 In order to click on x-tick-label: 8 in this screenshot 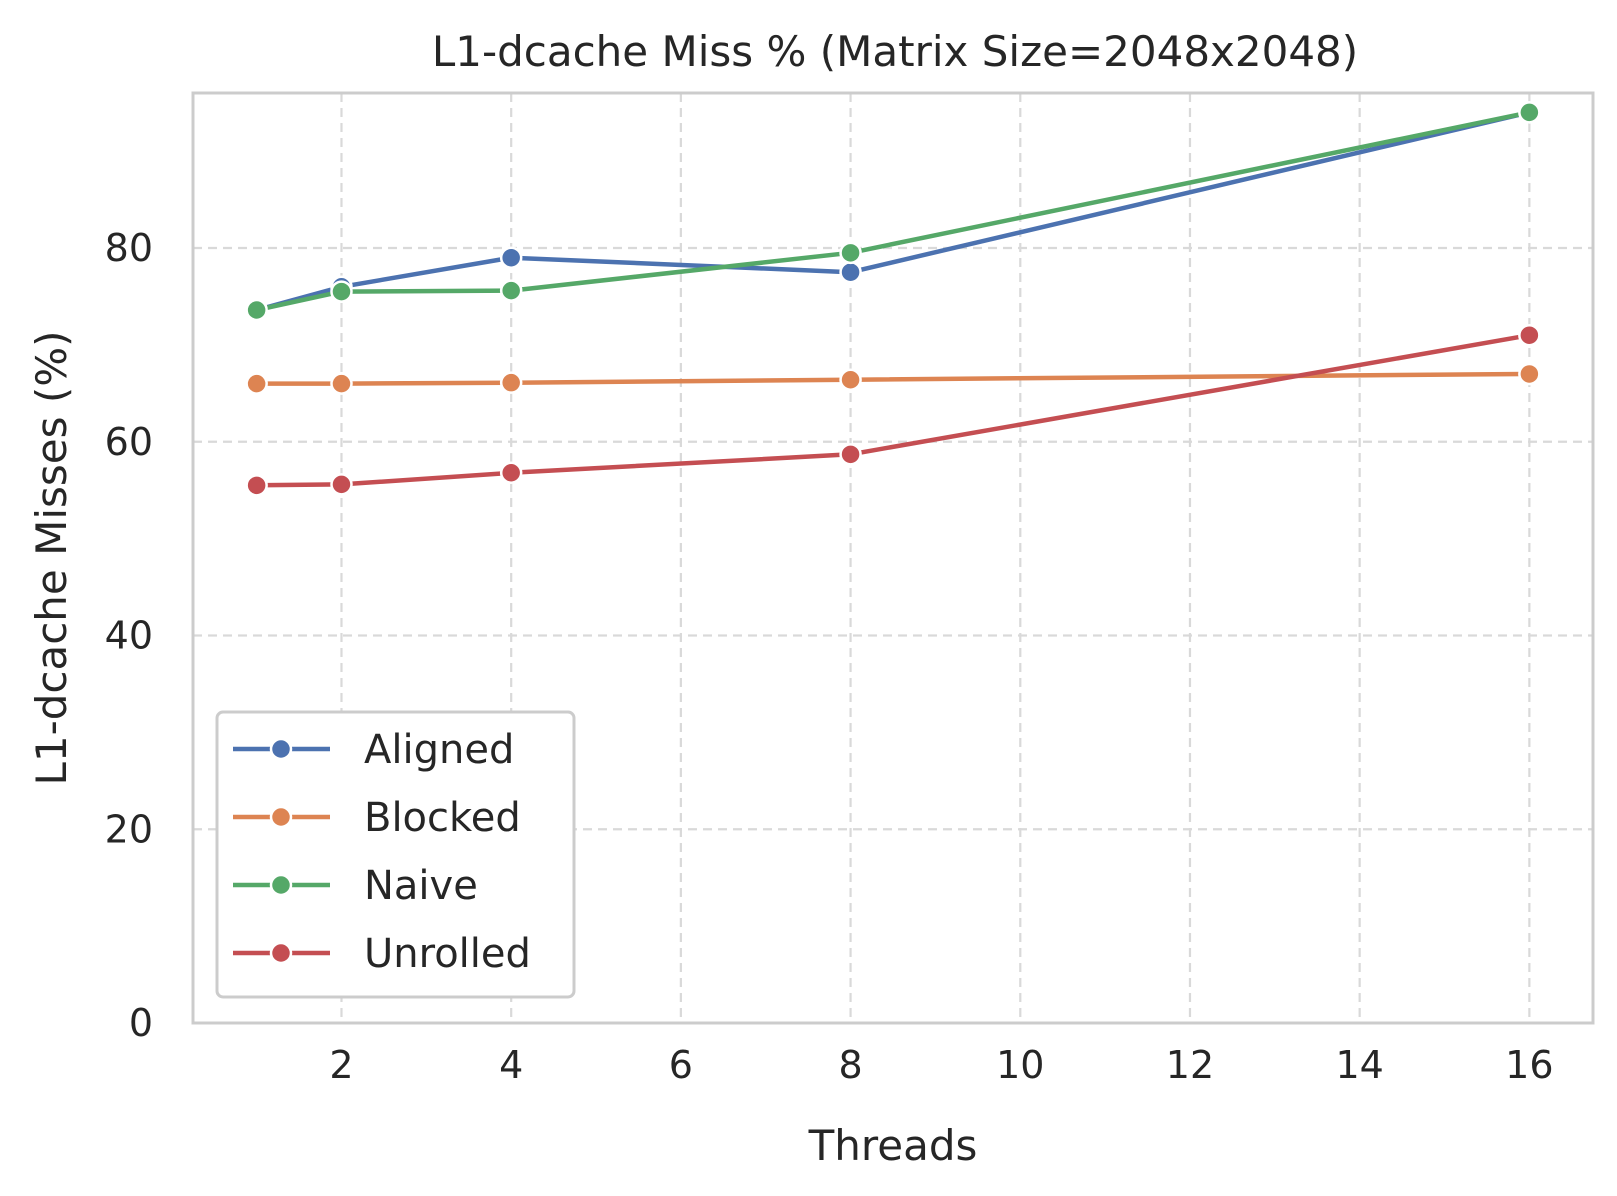, I will do `click(850, 1065)`.